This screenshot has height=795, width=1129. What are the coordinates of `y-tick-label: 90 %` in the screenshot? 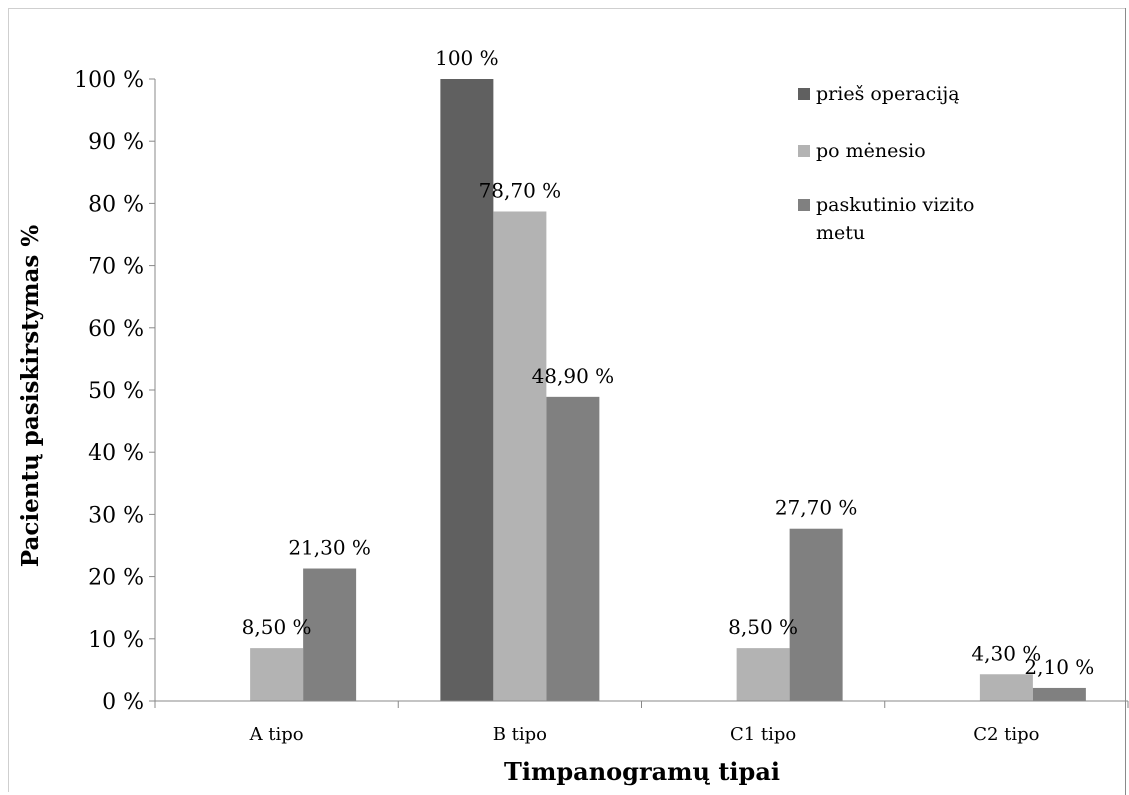 It's located at (116, 142).